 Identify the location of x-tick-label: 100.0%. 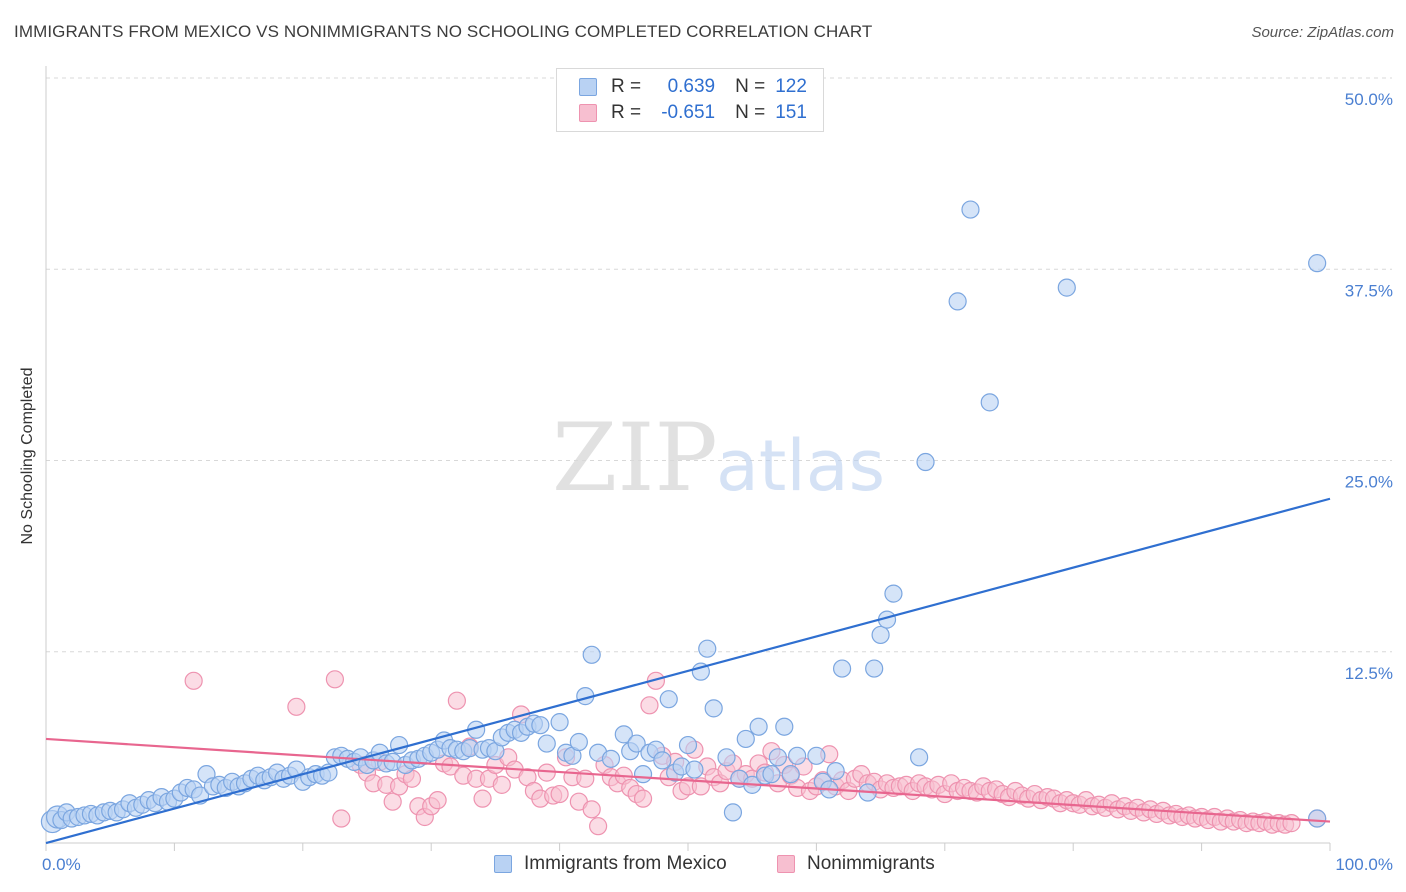
(1364, 864).